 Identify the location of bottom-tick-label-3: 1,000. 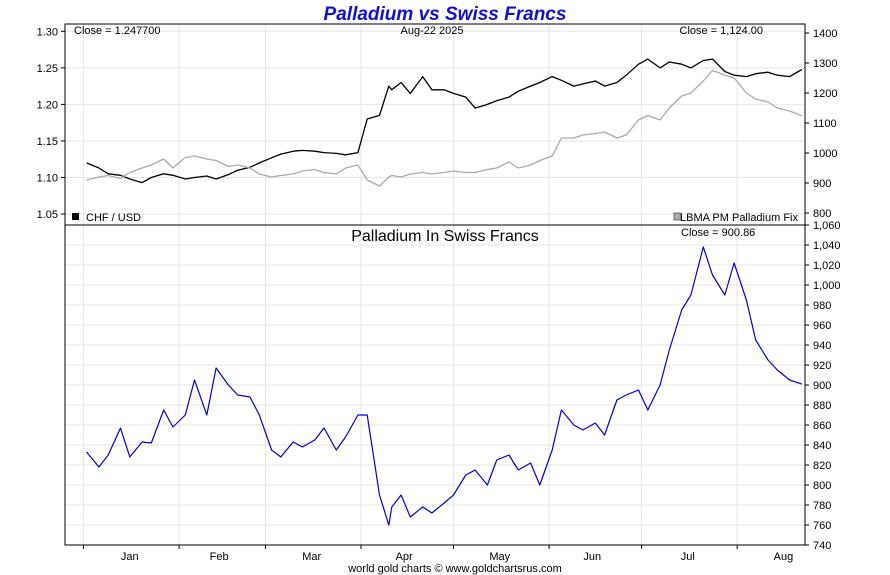
(827, 286).